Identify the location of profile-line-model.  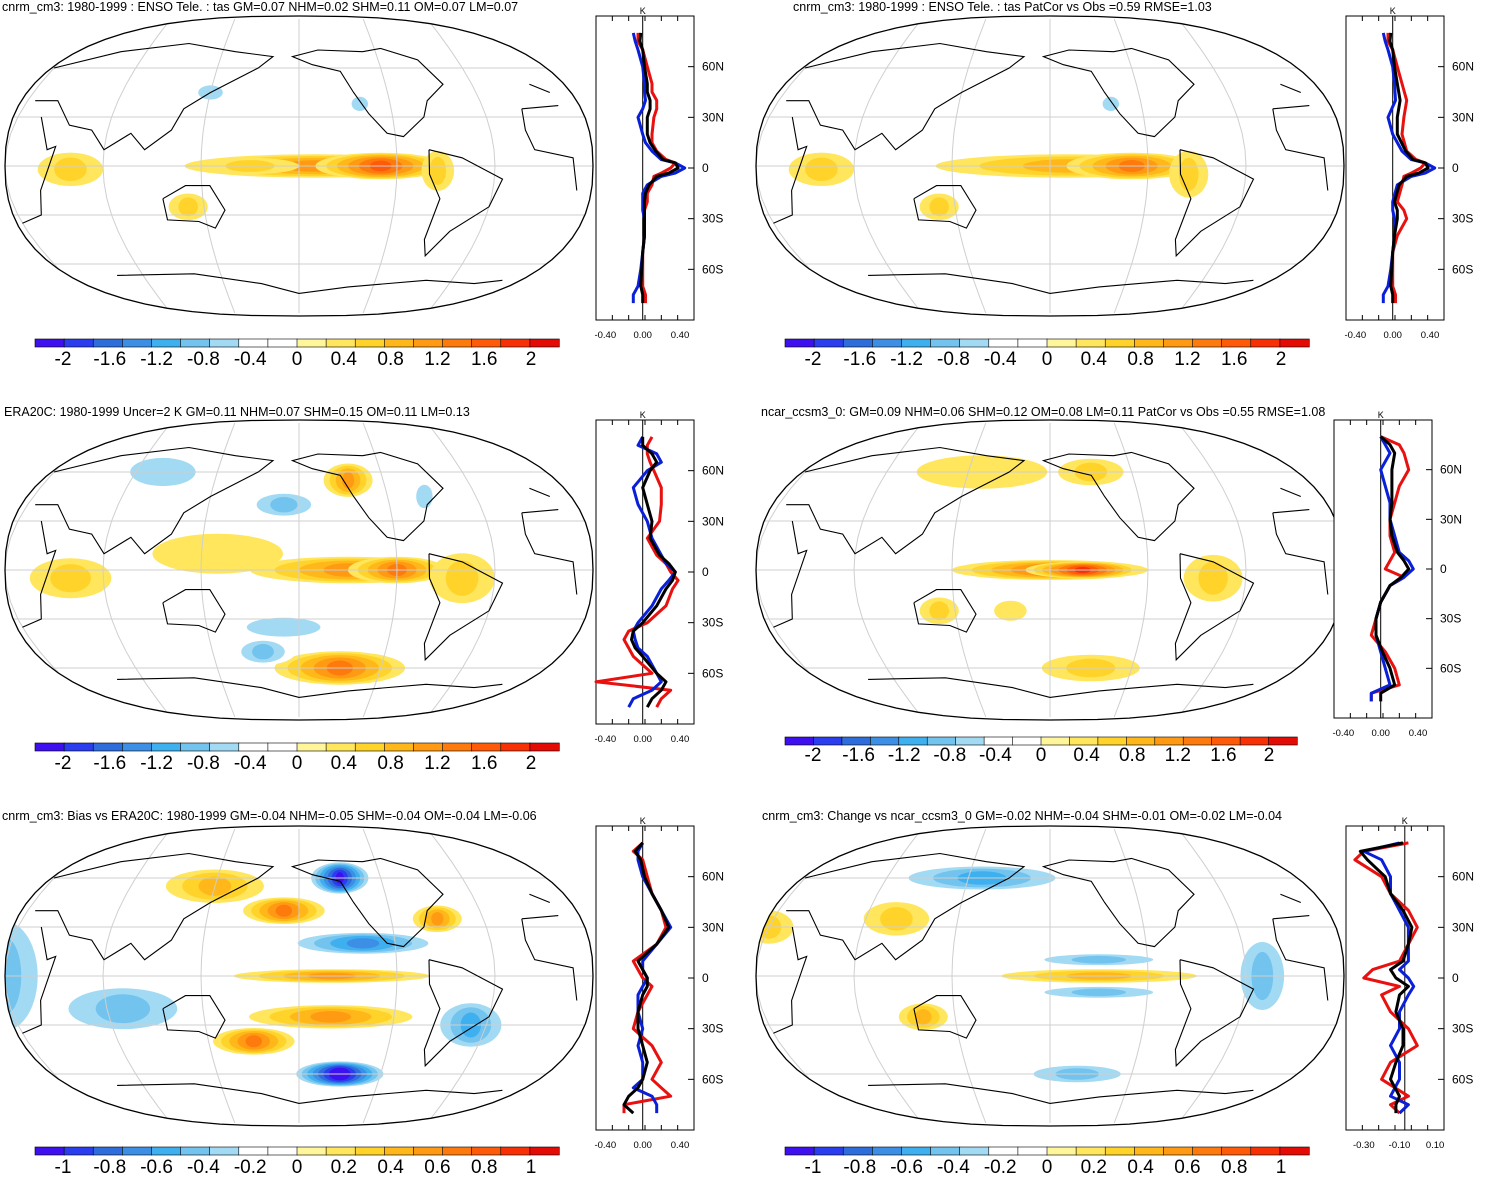
(1392, 568).